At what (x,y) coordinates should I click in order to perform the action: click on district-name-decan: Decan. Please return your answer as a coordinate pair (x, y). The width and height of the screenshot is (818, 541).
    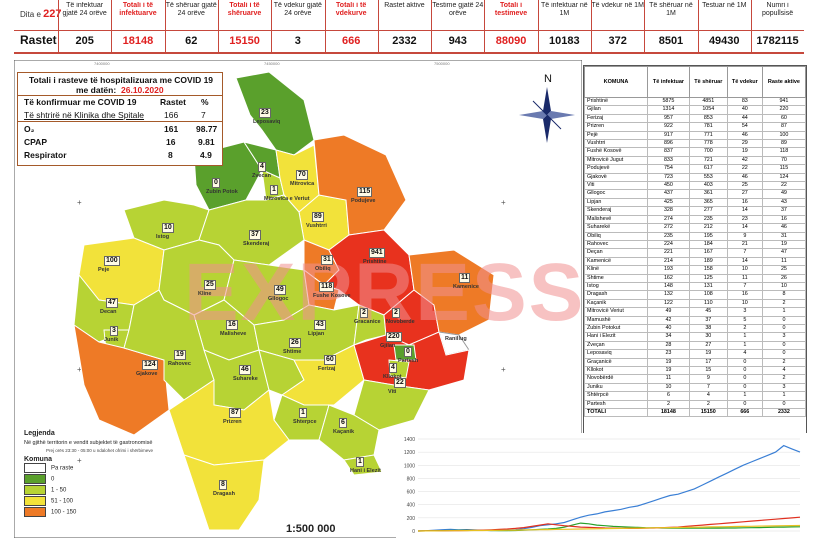
    Looking at the image, I should click on (108, 312).